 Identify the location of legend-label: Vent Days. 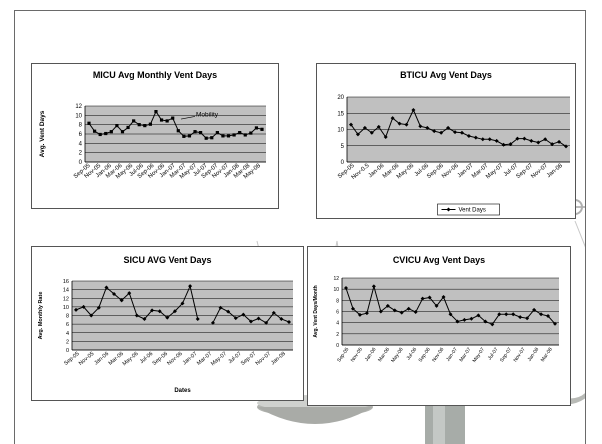
(472, 211).